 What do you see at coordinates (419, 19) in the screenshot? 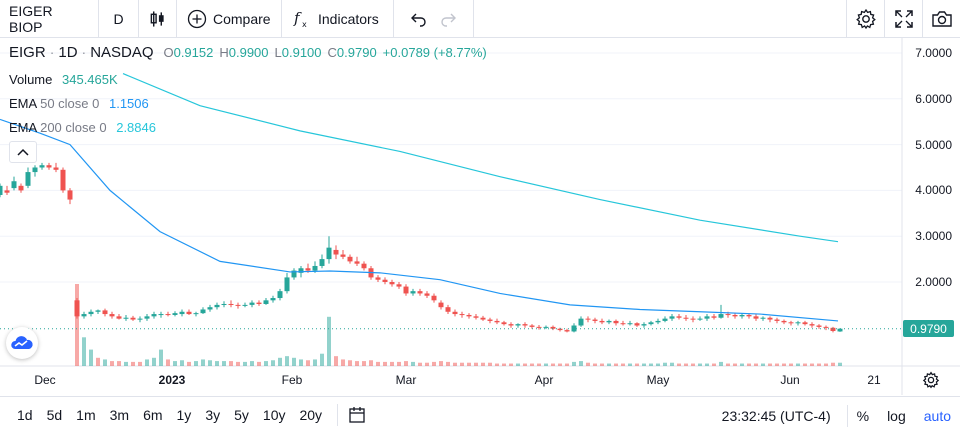
I see `undo-icon` at bounding box center [419, 19].